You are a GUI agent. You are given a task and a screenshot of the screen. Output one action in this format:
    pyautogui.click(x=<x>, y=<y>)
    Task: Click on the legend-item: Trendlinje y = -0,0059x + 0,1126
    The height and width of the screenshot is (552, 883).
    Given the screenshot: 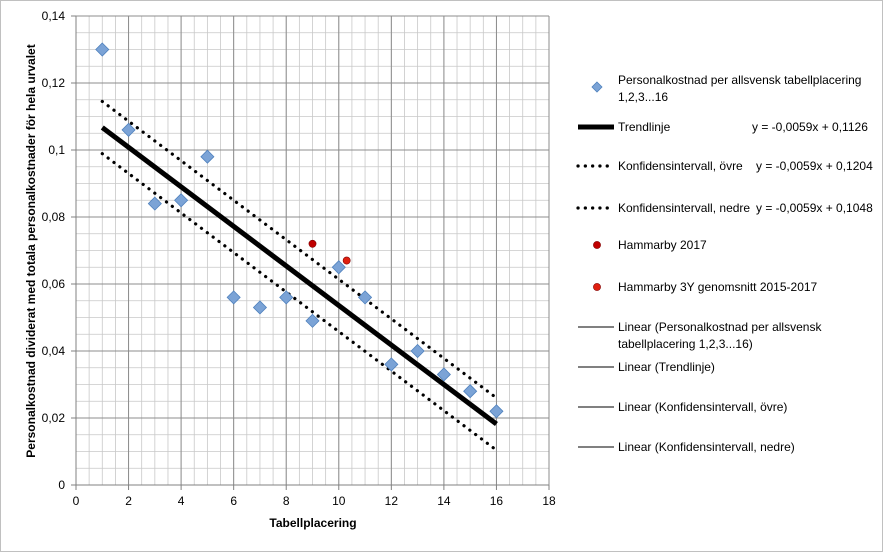 What is the action you would take?
    pyautogui.click(x=723, y=127)
    